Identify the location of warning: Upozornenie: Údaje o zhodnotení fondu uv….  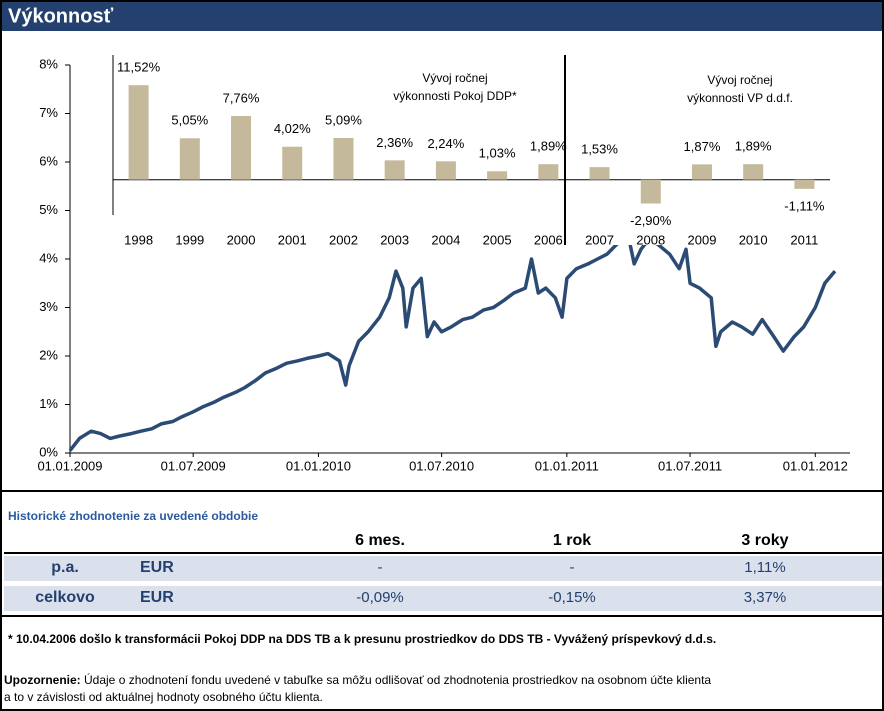
(357, 679).